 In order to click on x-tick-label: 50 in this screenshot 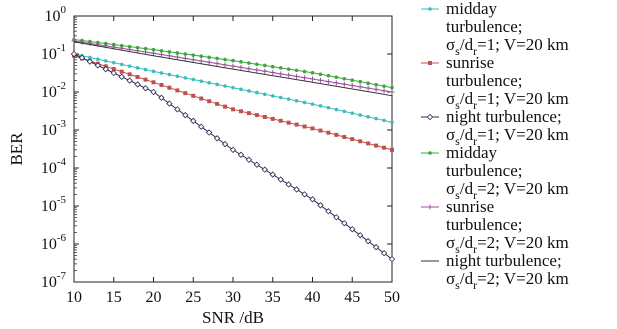, I will do `click(392, 297)`.